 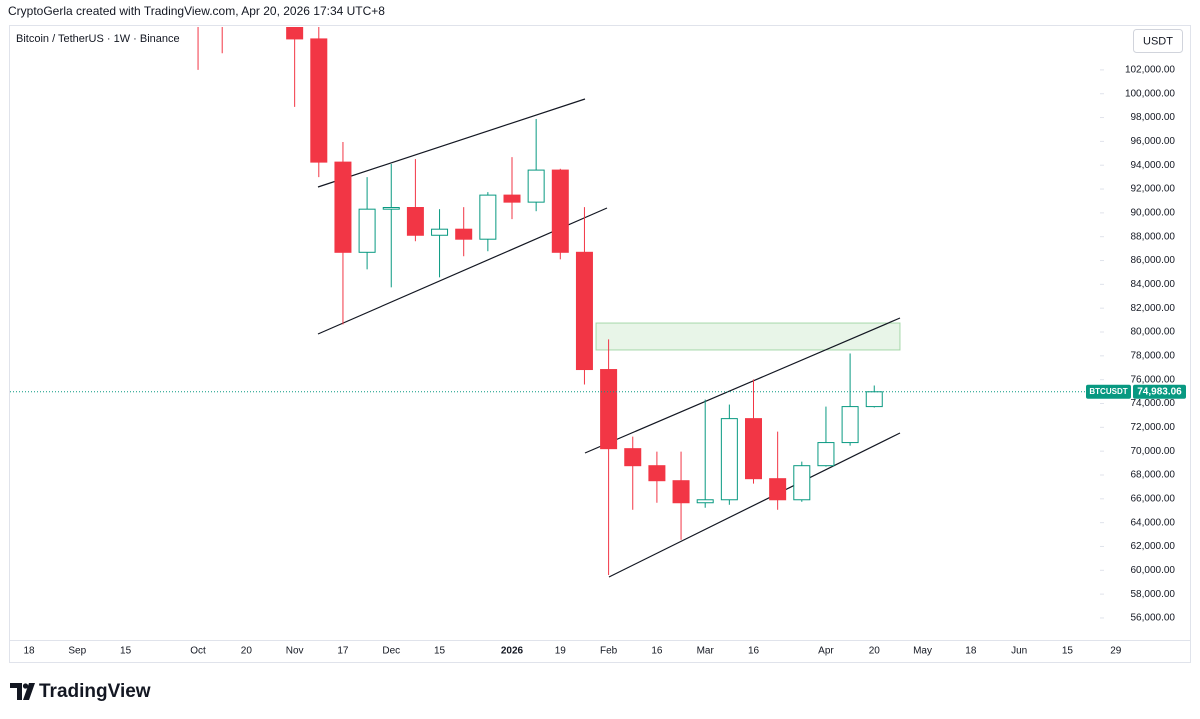 What do you see at coordinates (1153, 403) in the screenshot?
I see `y-tick-label: 74,000.00` at bounding box center [1153, 403].